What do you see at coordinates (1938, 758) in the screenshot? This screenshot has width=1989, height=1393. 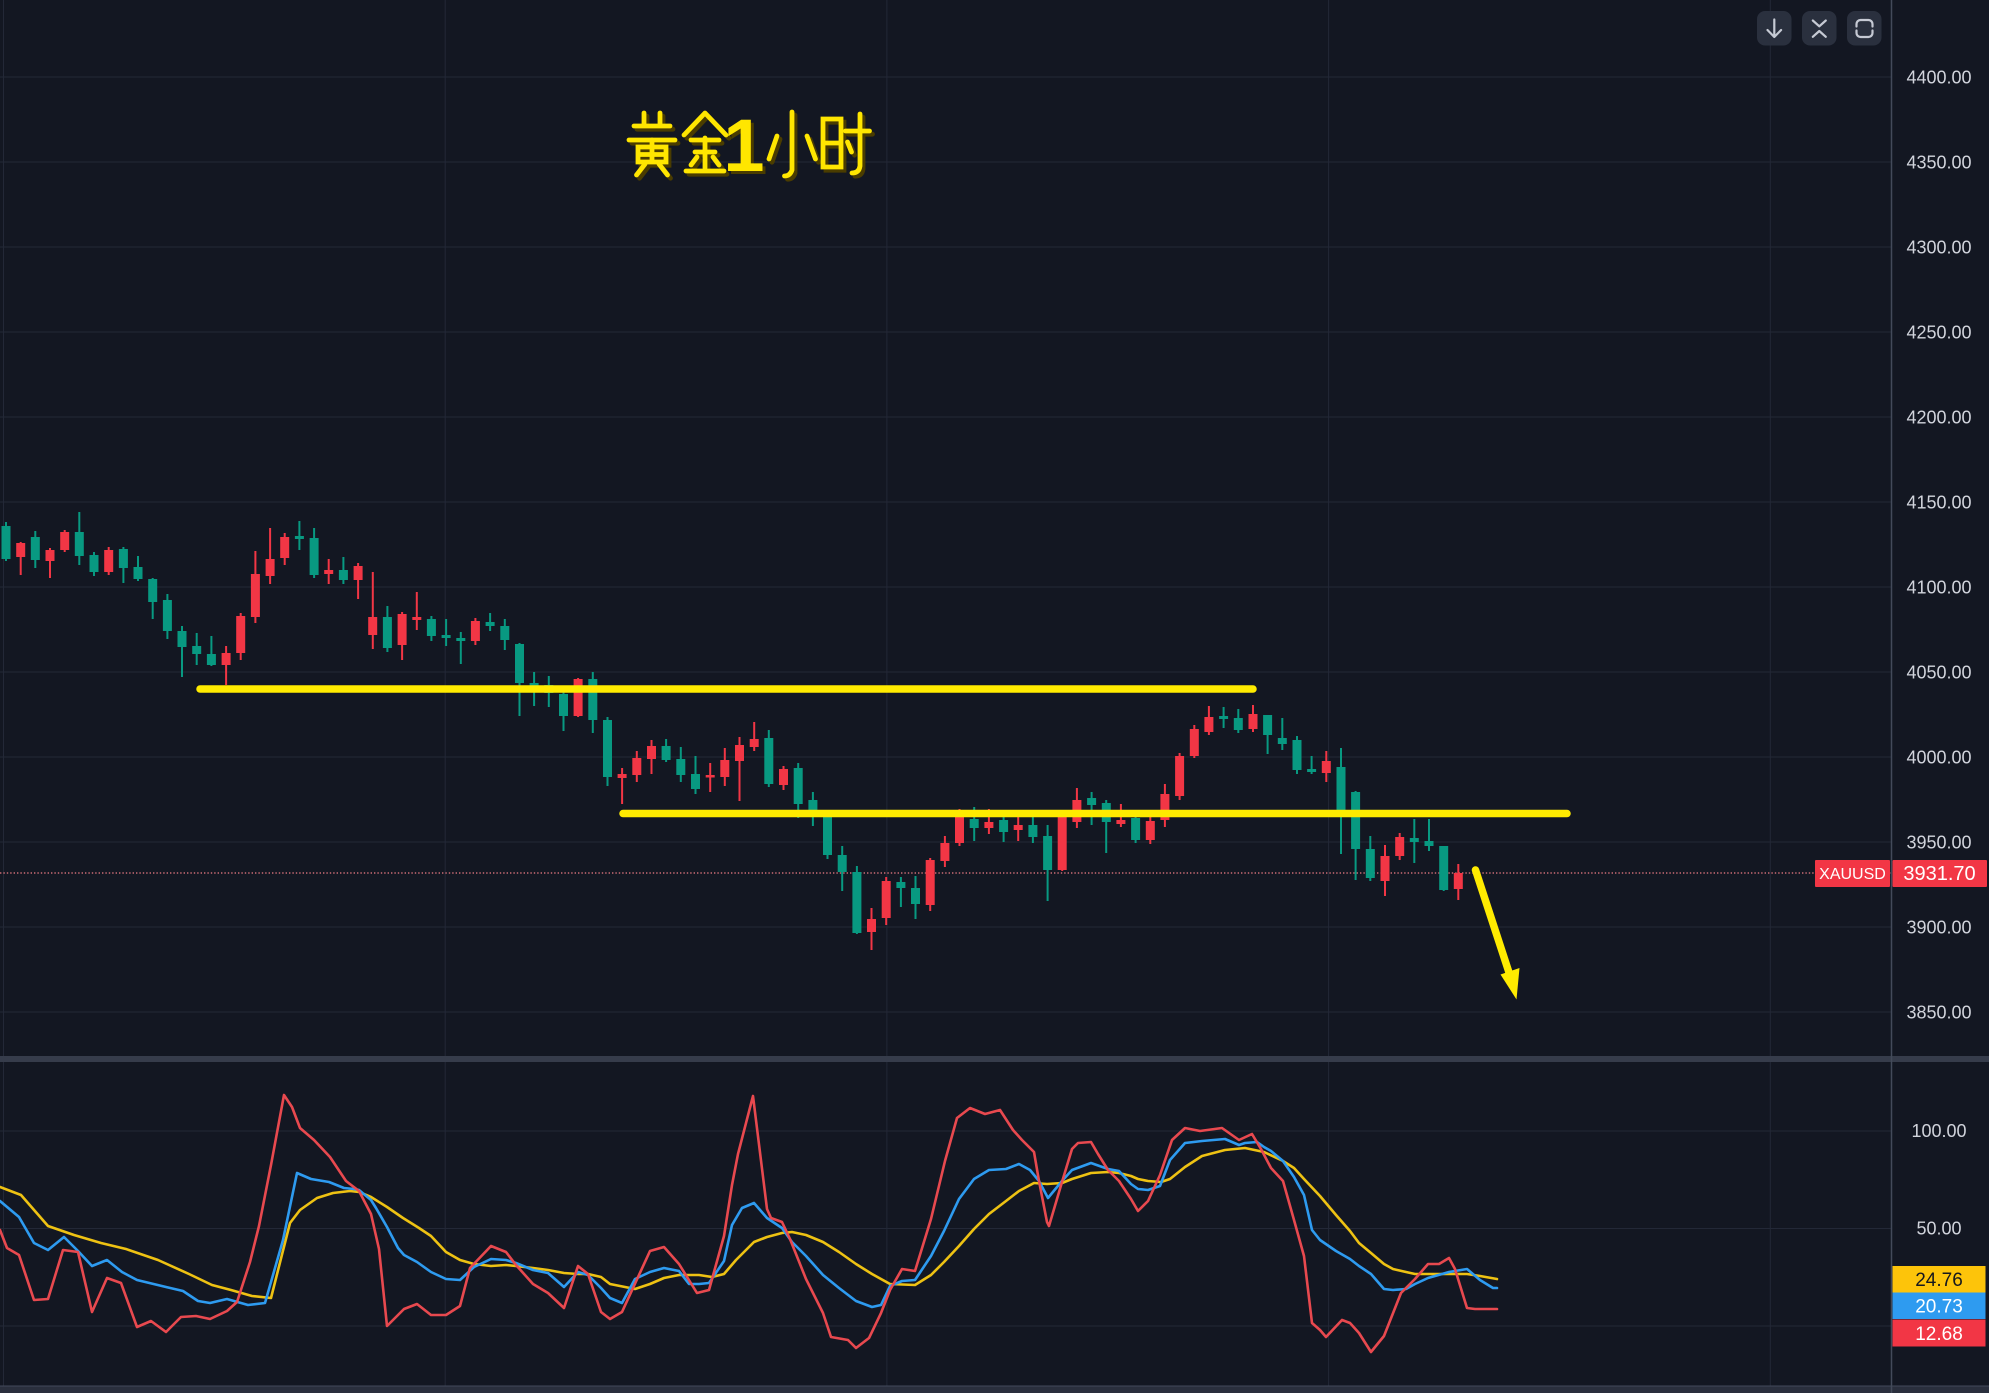 I see `svg-text: 4000.00` at bounding box center [1938, 758].